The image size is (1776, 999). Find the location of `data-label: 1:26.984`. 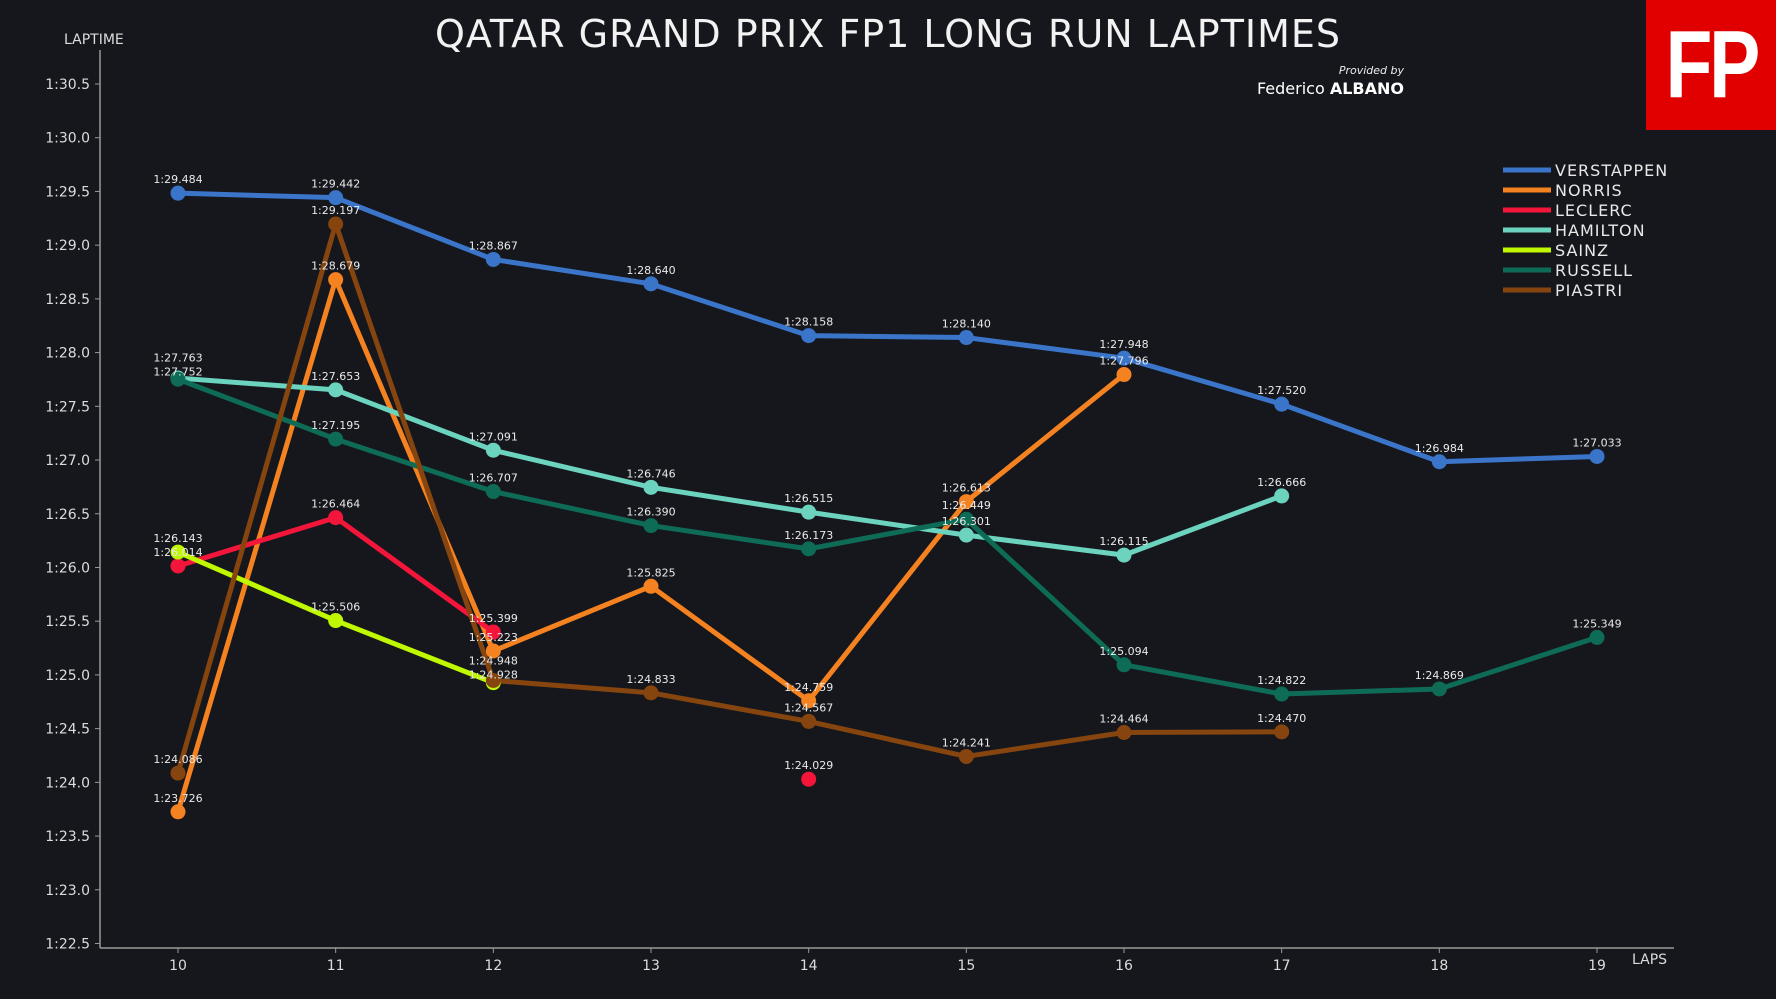

data-label: 1:26.984 is located at coordinates (1439, 448).